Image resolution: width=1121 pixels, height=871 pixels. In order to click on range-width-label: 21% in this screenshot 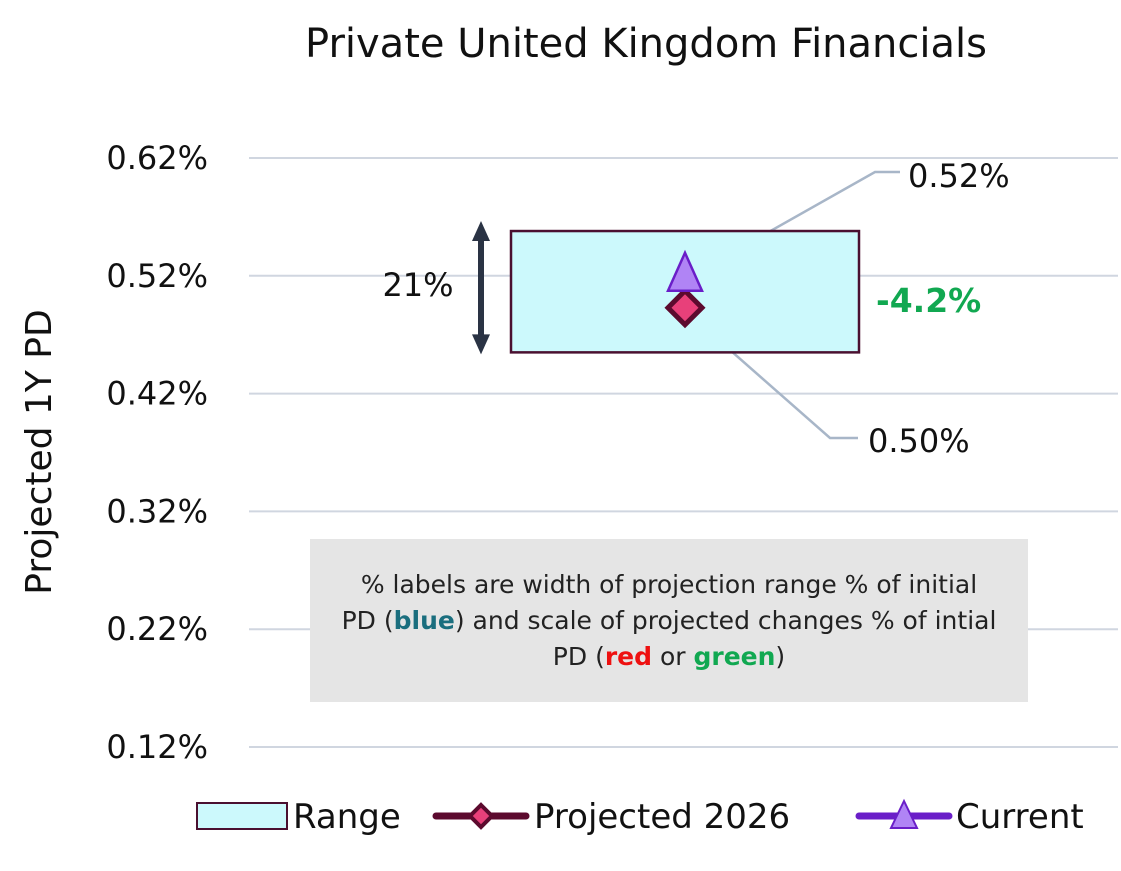, I will do `click(417, 285)`.